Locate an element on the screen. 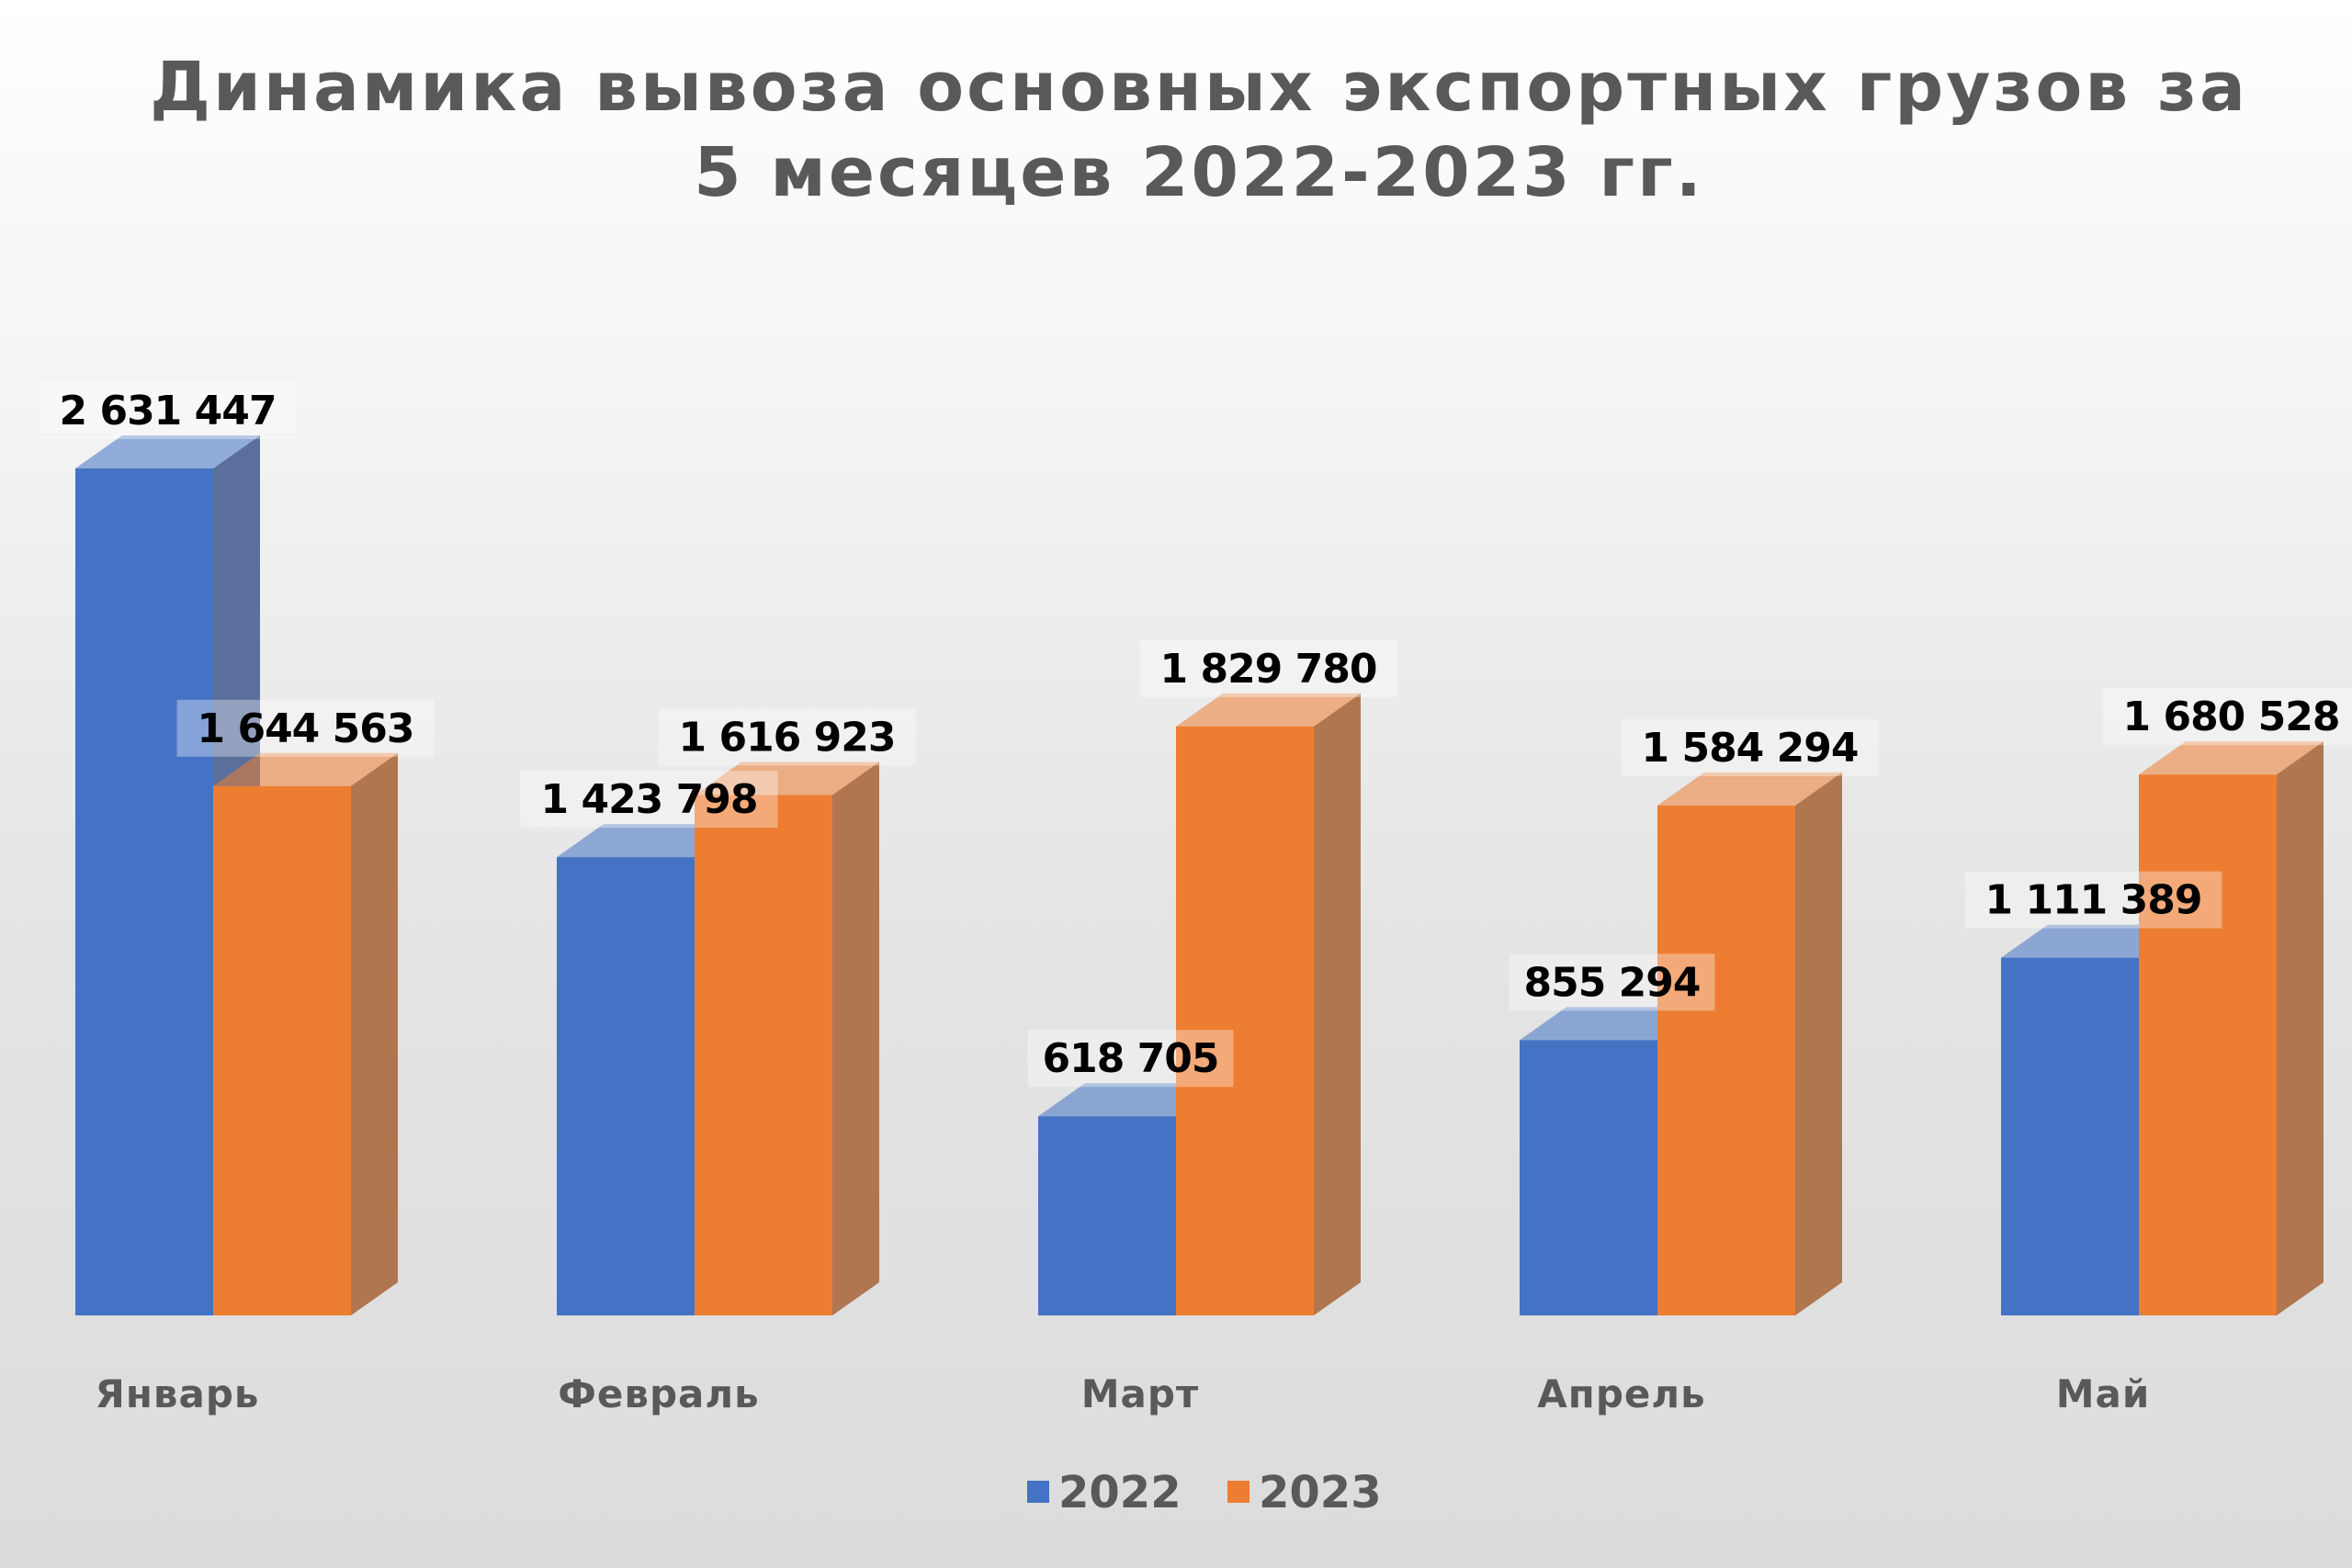 The height and width of the screenshot is (1568, 2352). data-label-text: 855 294 is located at coordinates (1612, 983).